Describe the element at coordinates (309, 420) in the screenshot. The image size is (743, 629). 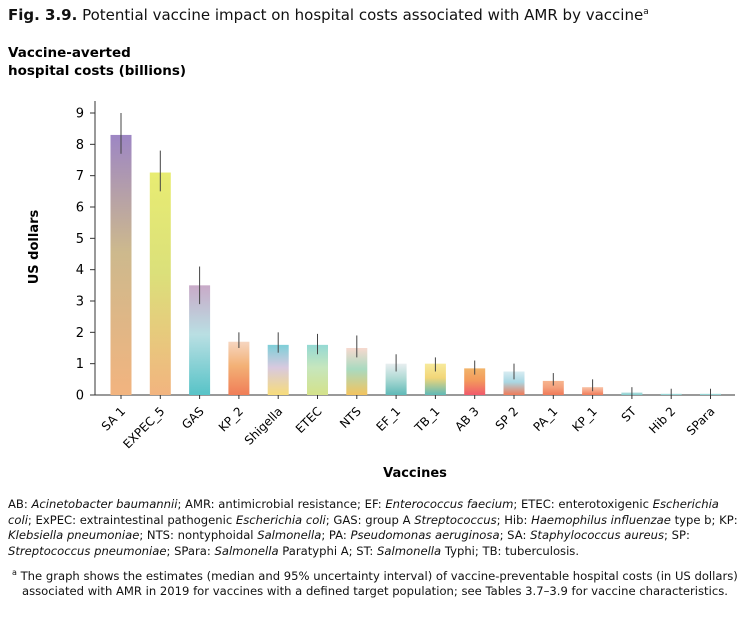
I see `x-tick-label: ETEC` at that location.